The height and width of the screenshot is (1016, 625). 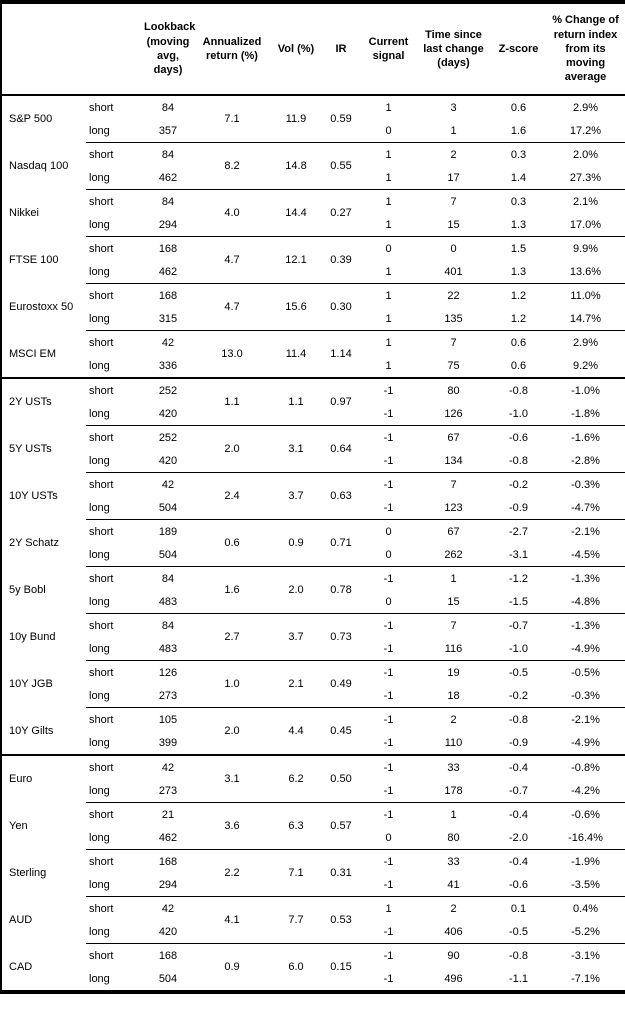 I want to click on ir-value: 0.15, so click(x=341, y=967).